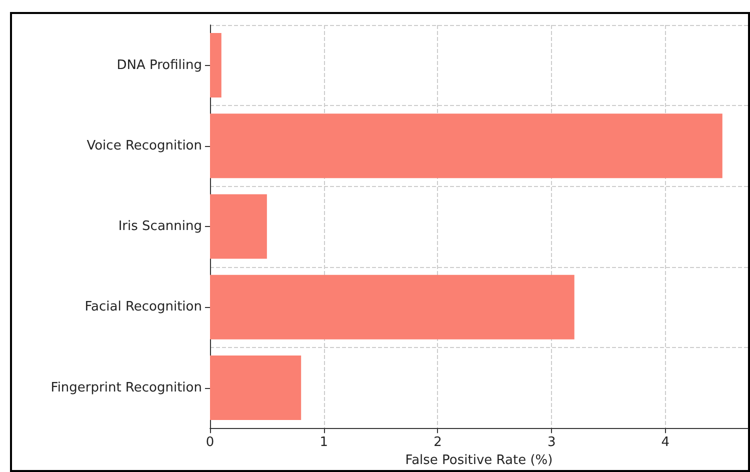  Describe the element at coordinates (160, 226) in the screenshot. I see `y-tick-label: Iris Scanning` at that location.